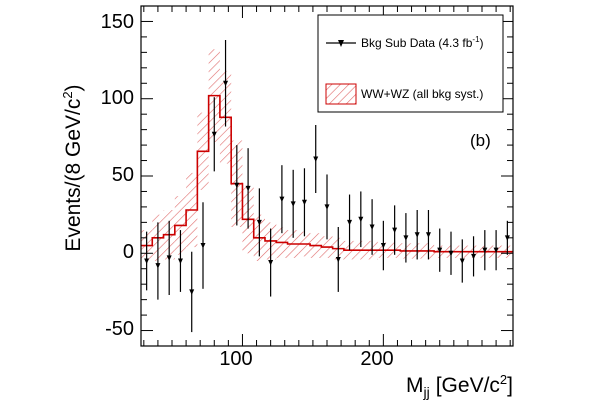 The image size is (600, 405). Describe the element at coordinates (117, 22) in the screenshot. I see `y-tick-label: 150` at that location.